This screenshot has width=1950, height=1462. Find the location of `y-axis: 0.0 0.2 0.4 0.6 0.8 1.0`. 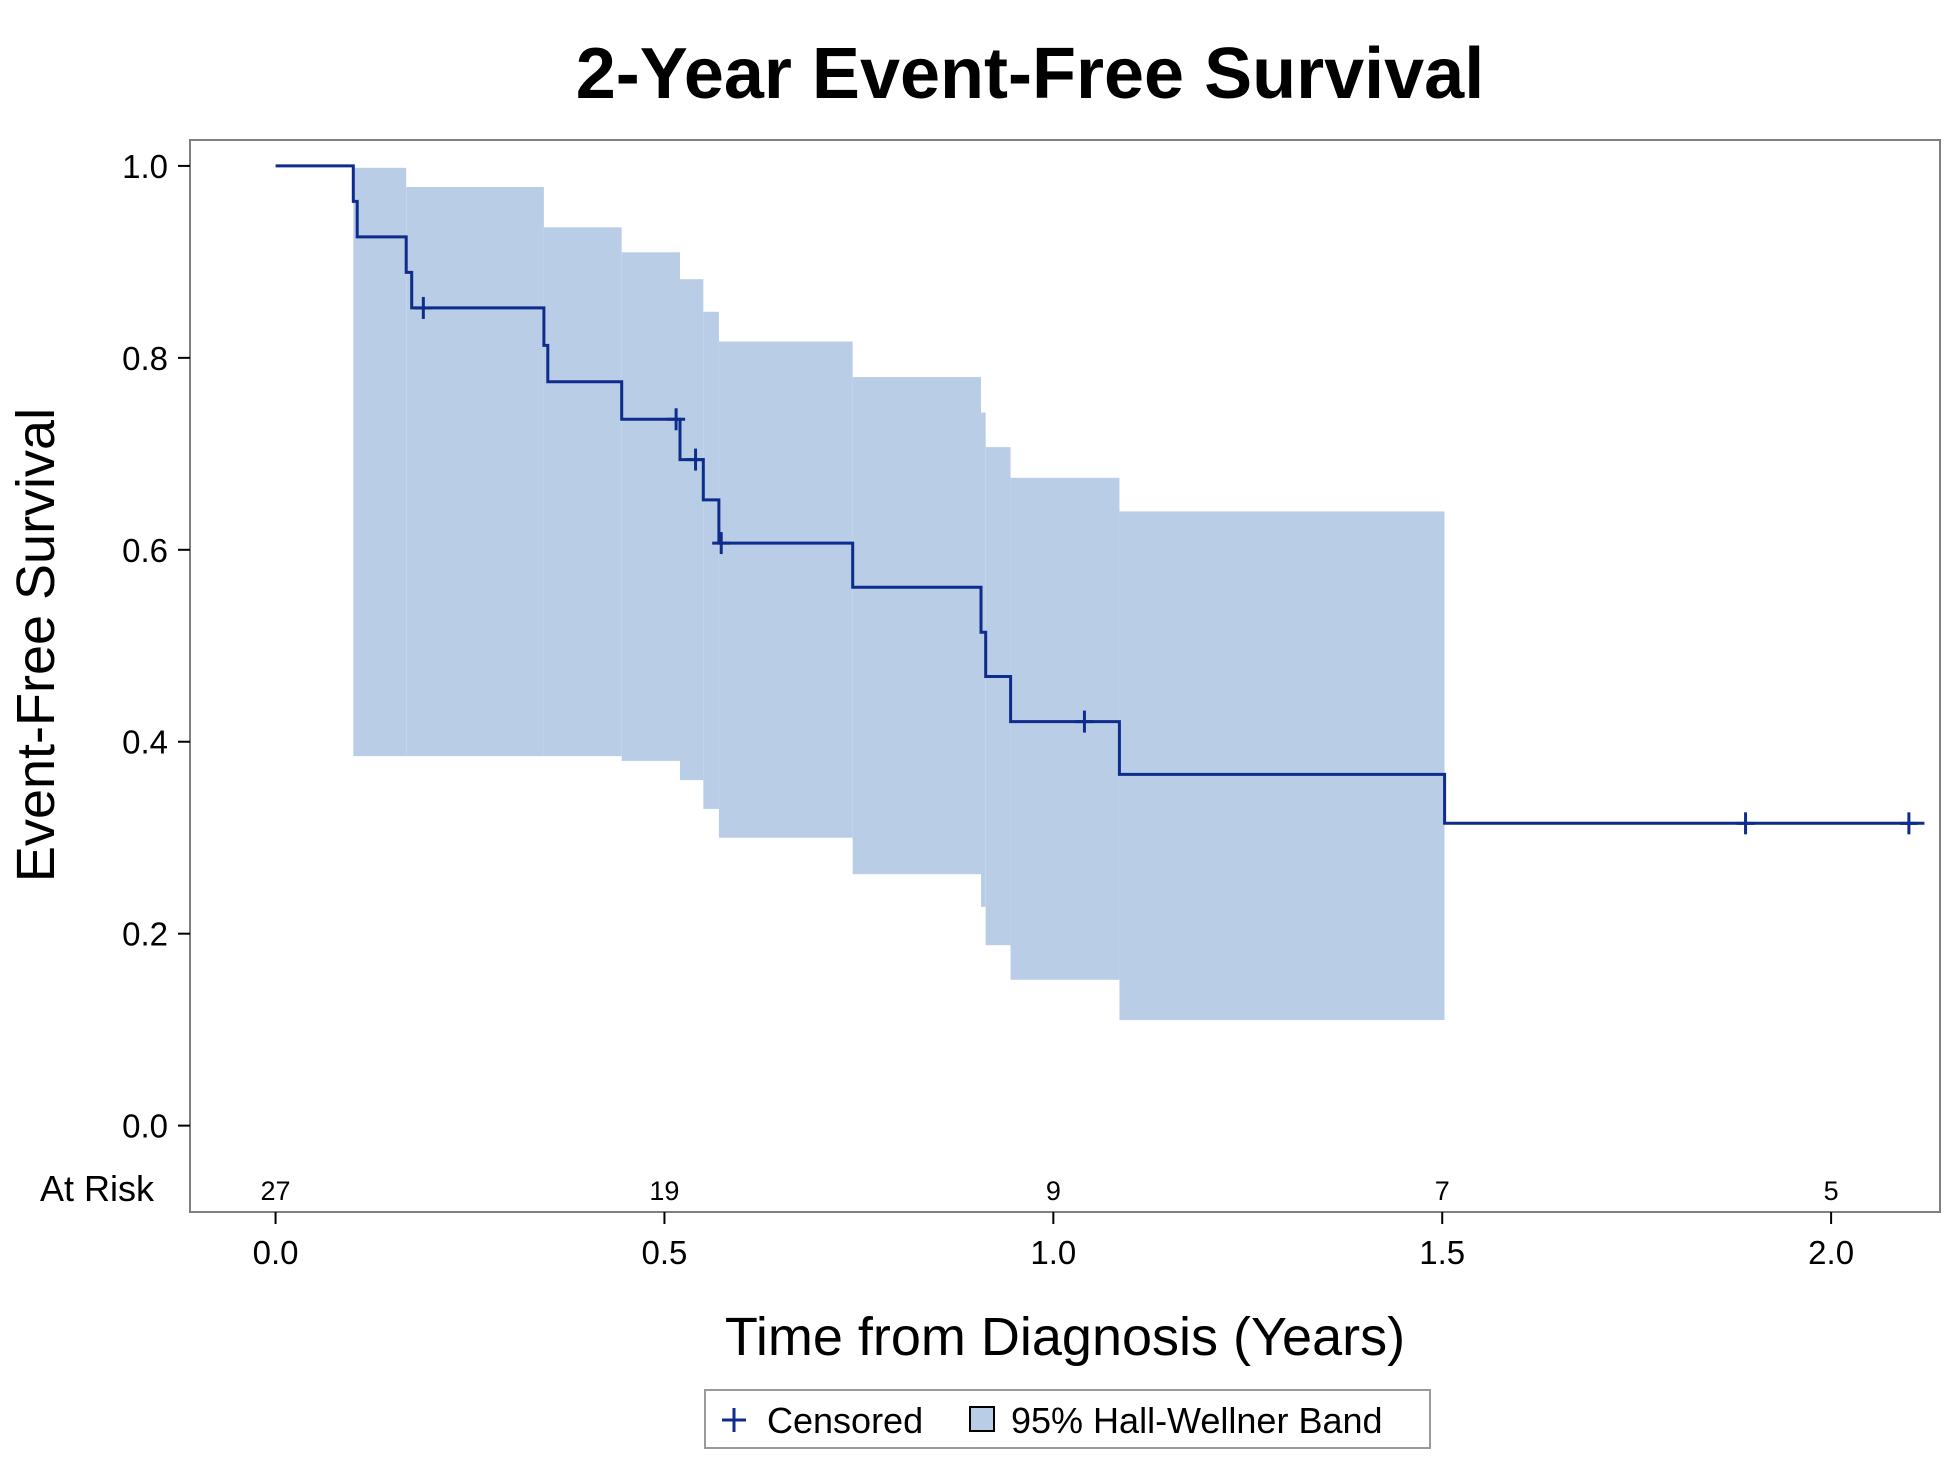

y-axis: 0.0 0.2 0.4 0.6 0.8 1.0 is located at coordinates (156, 646).